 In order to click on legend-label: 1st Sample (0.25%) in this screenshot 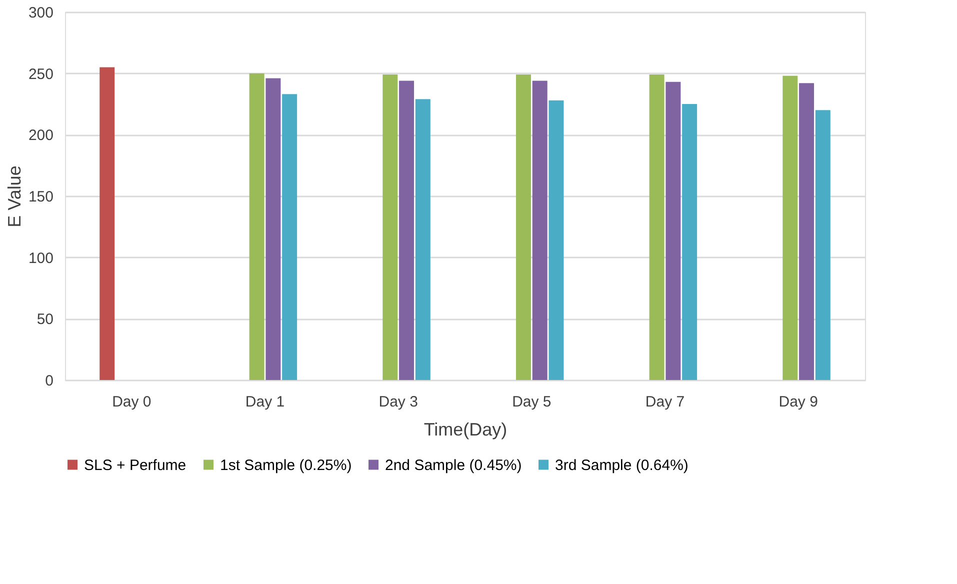, I will do `click(286, 465)`.